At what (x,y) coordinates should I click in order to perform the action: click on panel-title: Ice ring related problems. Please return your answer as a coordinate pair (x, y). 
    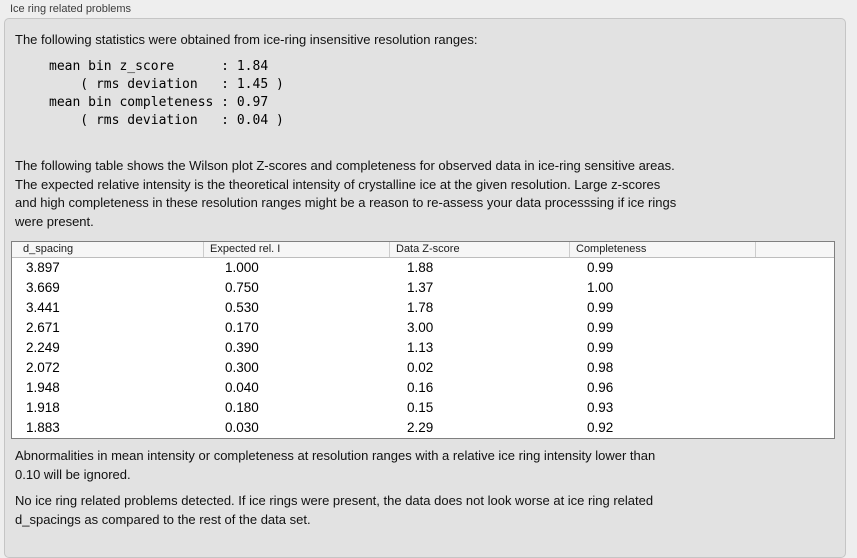
    Looking at the image, I should click on (71, 9).